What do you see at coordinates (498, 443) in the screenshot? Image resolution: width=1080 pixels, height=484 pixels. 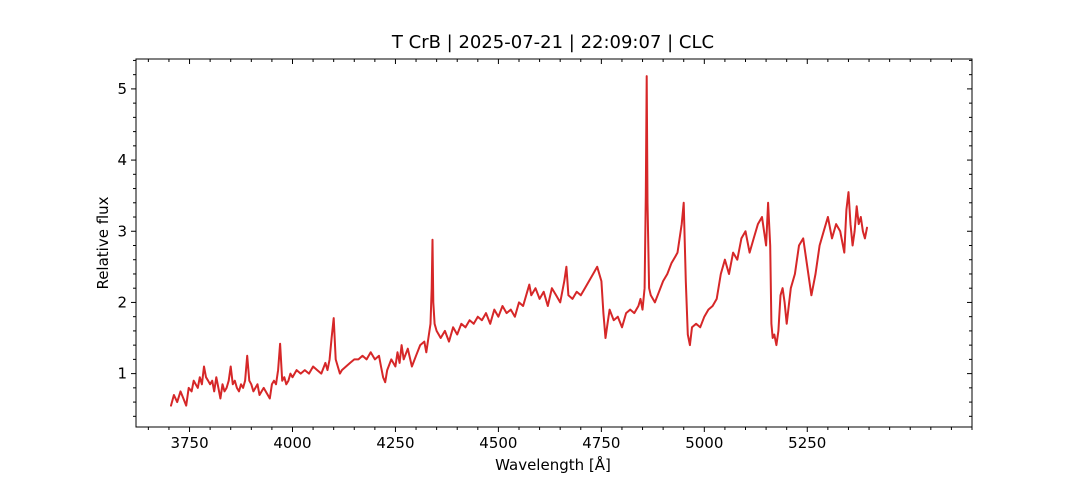 I see `x-tick-label: 4500` at bounding box center [498, 443].